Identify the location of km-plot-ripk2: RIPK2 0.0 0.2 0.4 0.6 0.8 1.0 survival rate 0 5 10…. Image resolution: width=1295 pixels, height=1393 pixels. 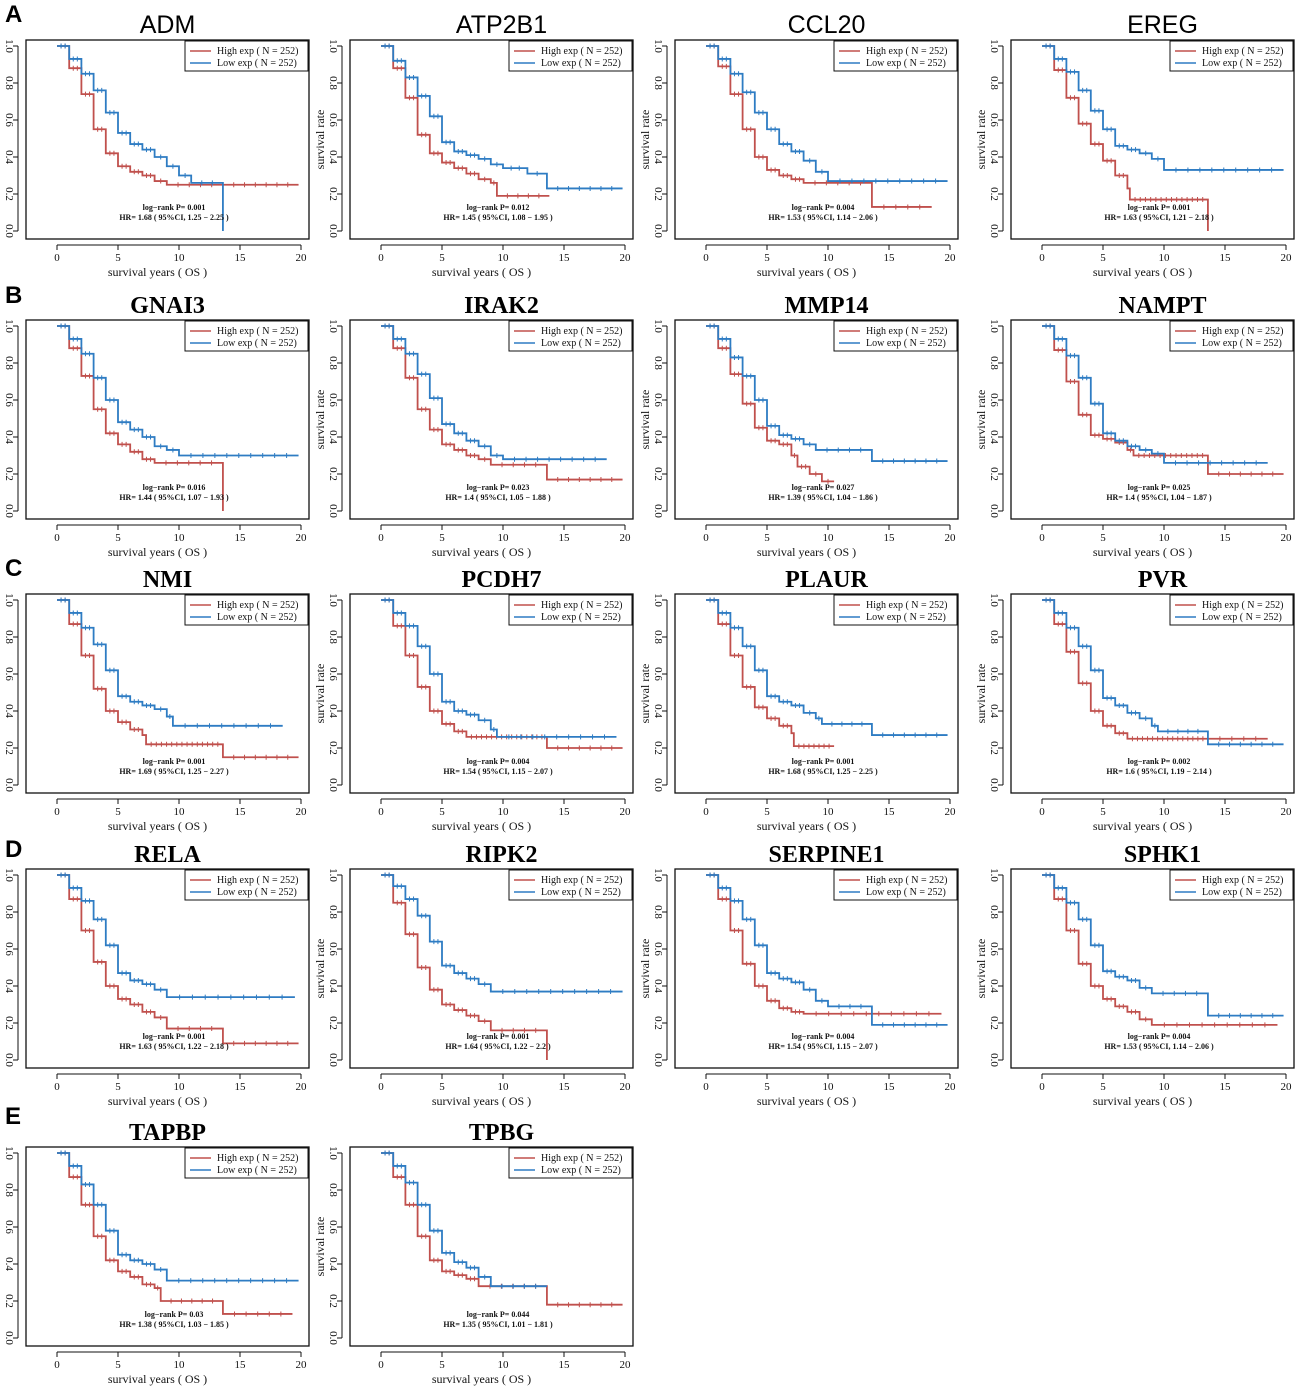
(473, 975).